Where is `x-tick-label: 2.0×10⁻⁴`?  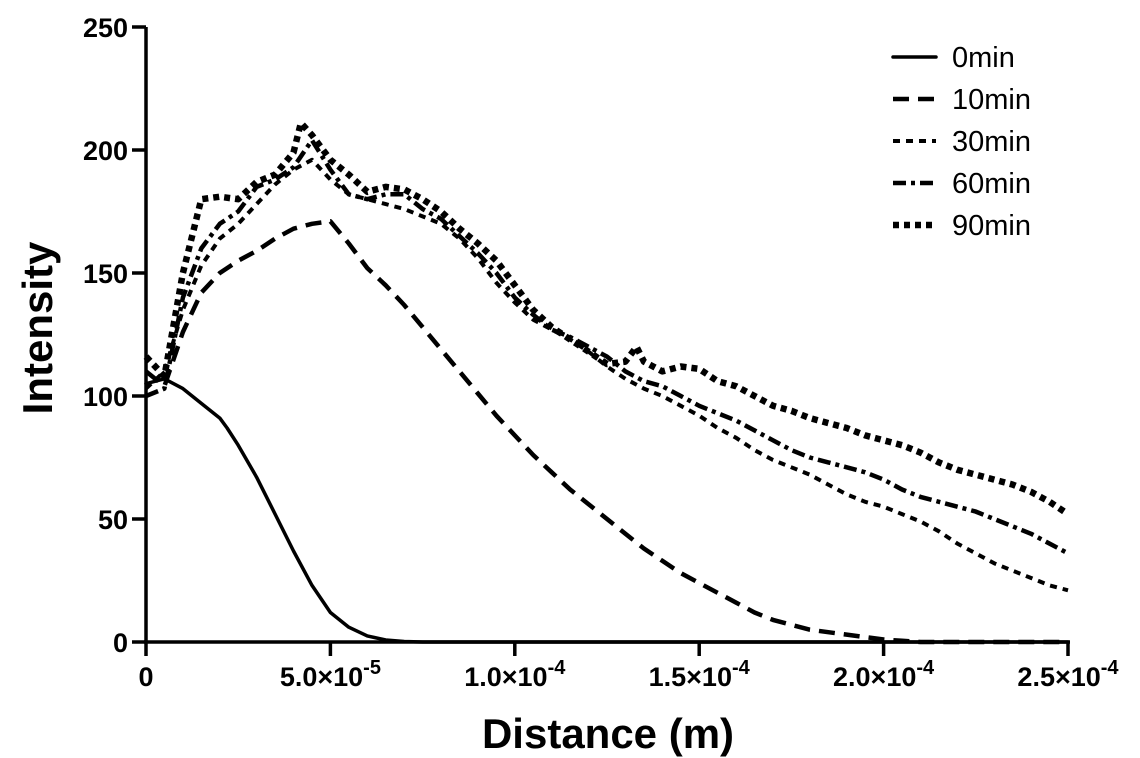 x-tick-label: 2.0×10⁻⁴ is located at coordinates (884, 674).